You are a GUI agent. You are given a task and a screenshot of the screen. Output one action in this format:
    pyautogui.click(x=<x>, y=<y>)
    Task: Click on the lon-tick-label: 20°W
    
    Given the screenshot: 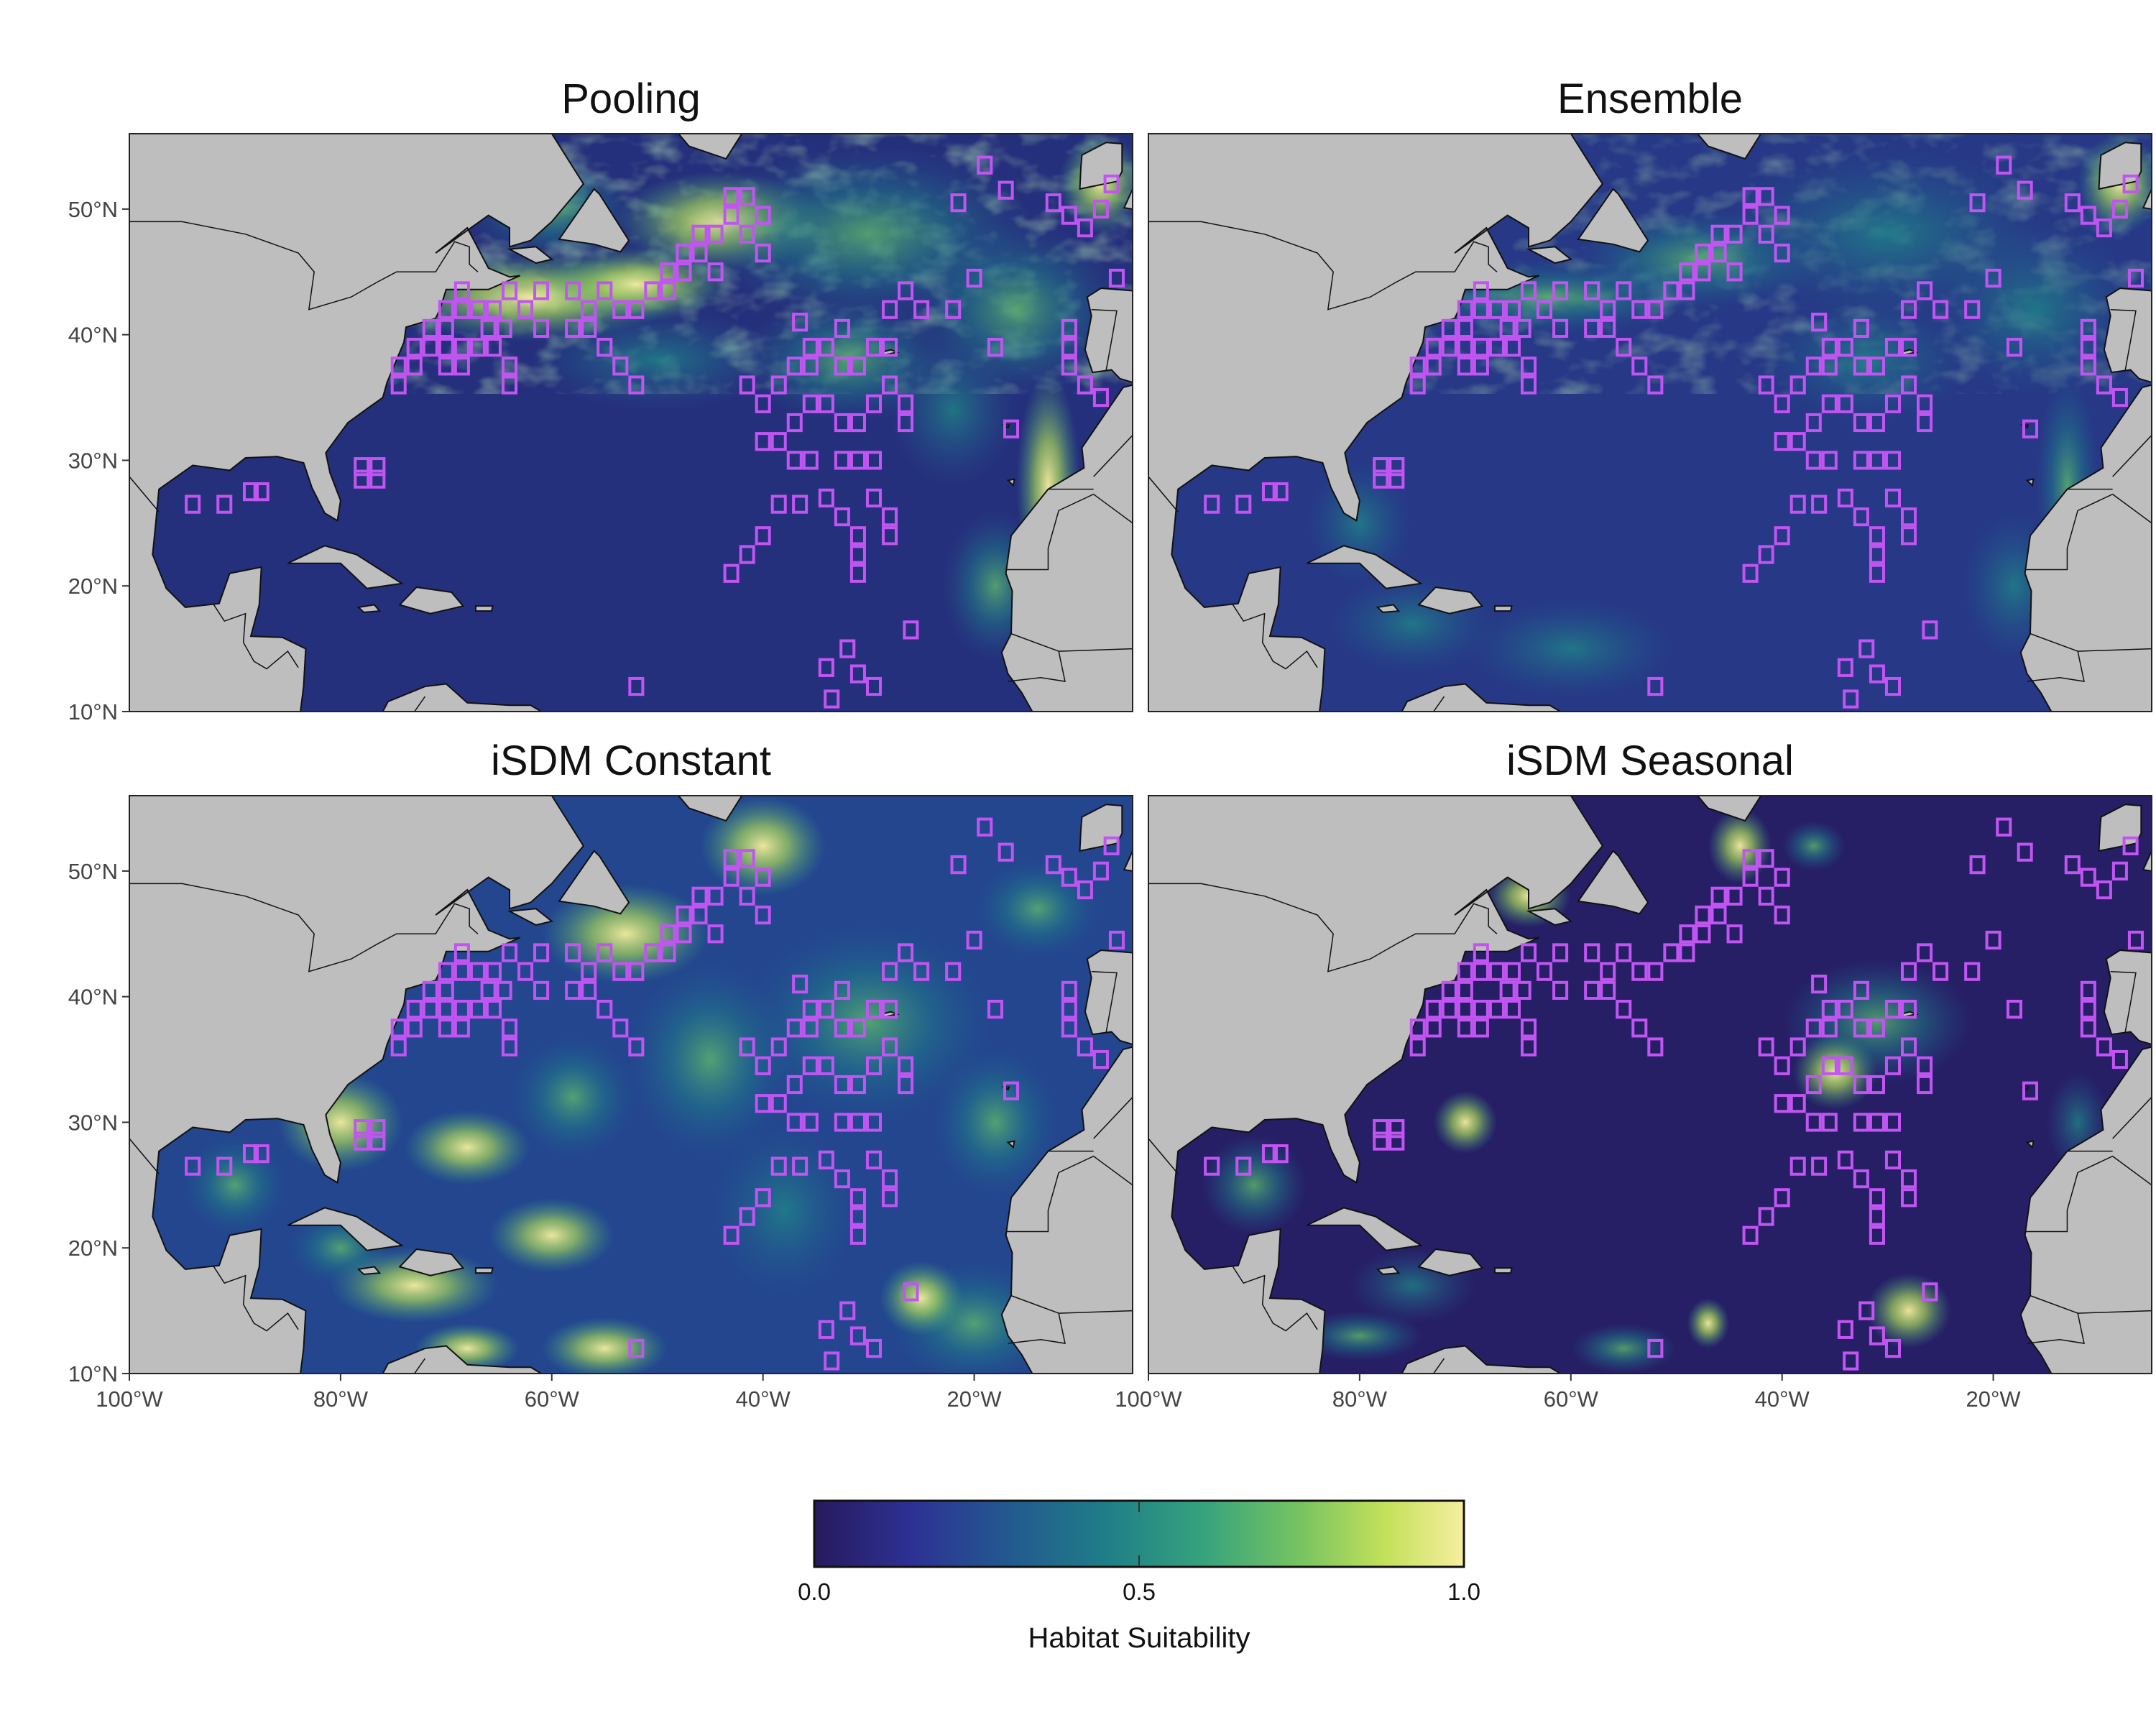 What is the action you would take?
    pyautogui.click(x=975, y=1399)
    